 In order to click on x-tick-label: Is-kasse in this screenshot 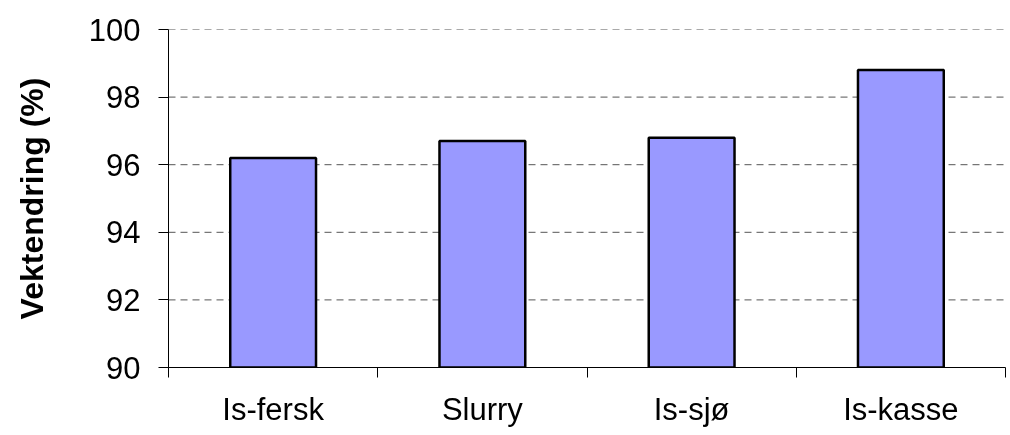, I will do `click(901, 409)`.